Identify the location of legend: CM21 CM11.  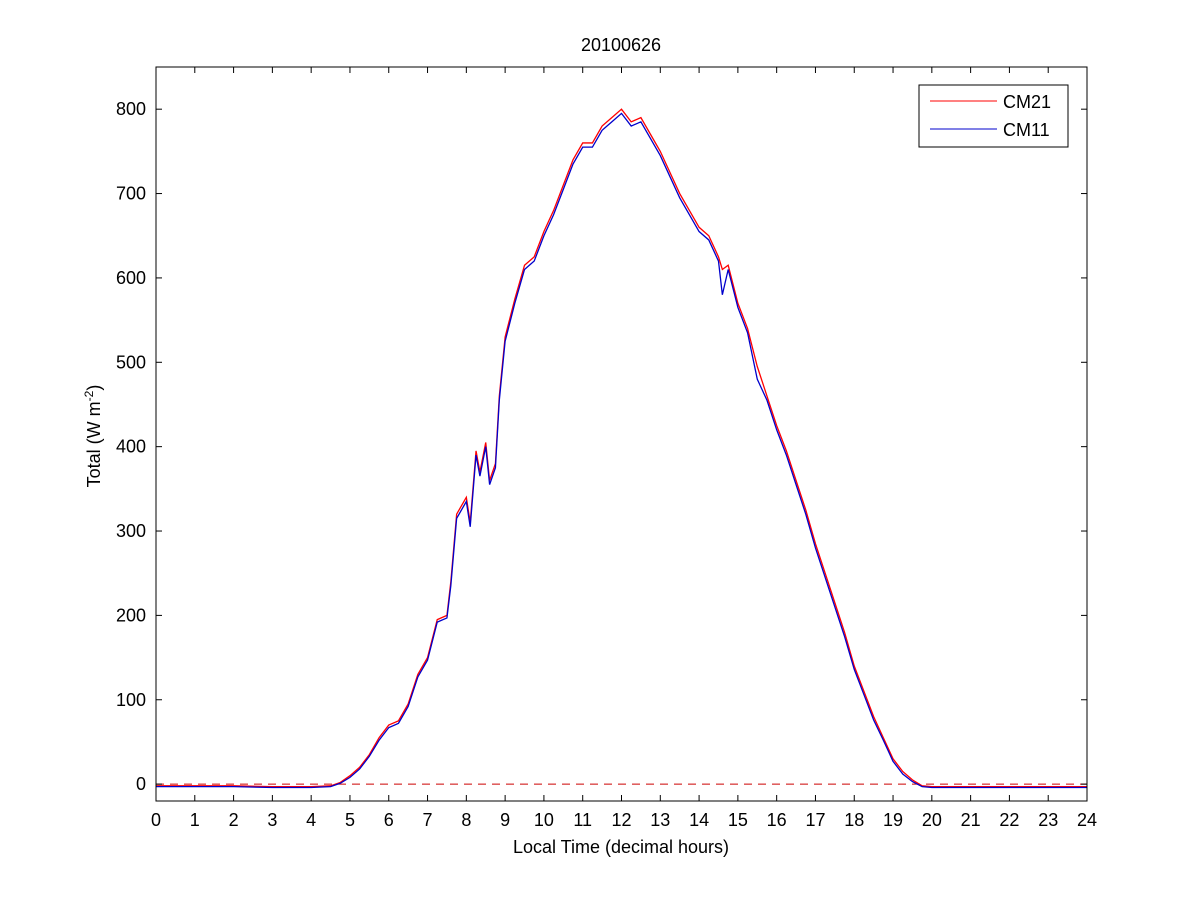
(993, 116).